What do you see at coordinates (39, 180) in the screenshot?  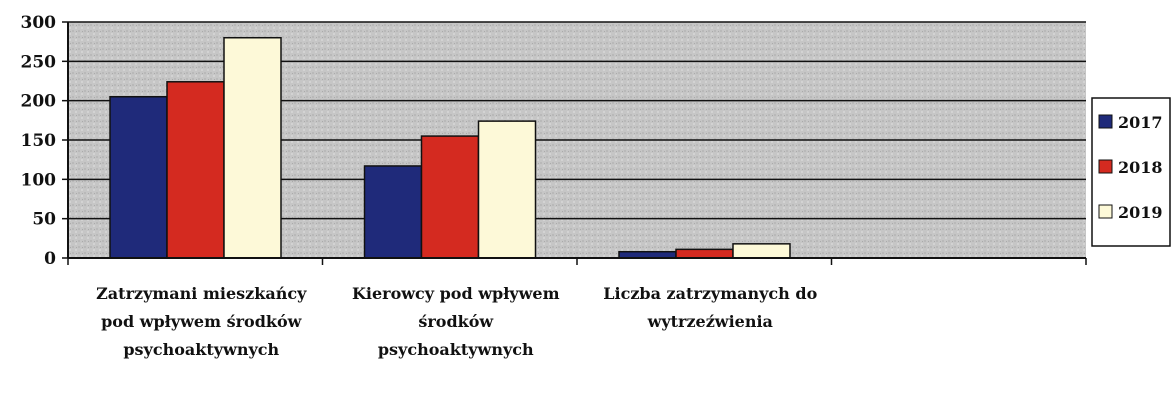 I see `y-tick-label: 100` at bounding box center [39, 180].